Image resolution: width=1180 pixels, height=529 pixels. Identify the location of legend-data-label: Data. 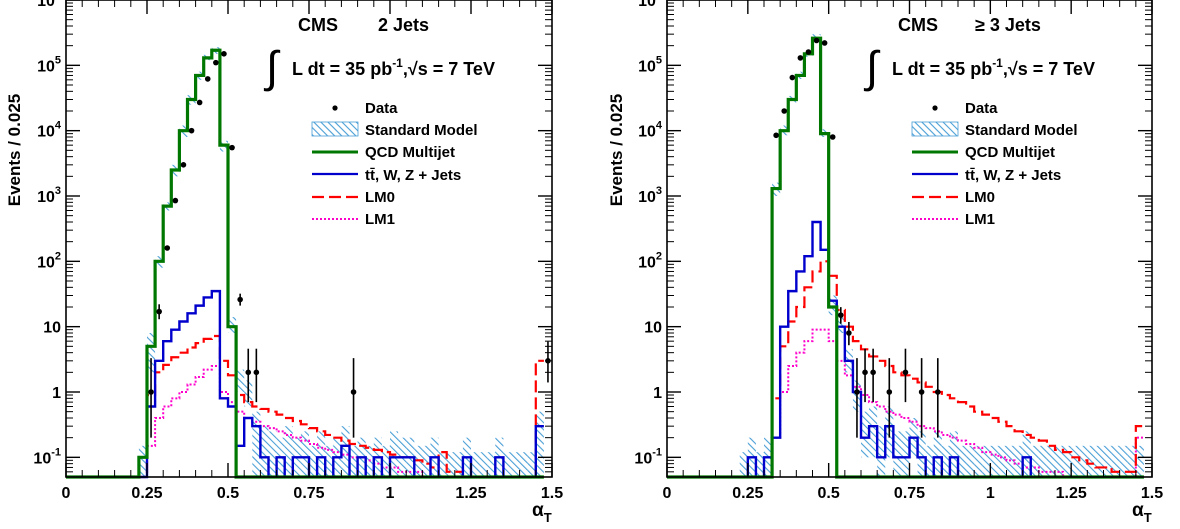
(981, 108).